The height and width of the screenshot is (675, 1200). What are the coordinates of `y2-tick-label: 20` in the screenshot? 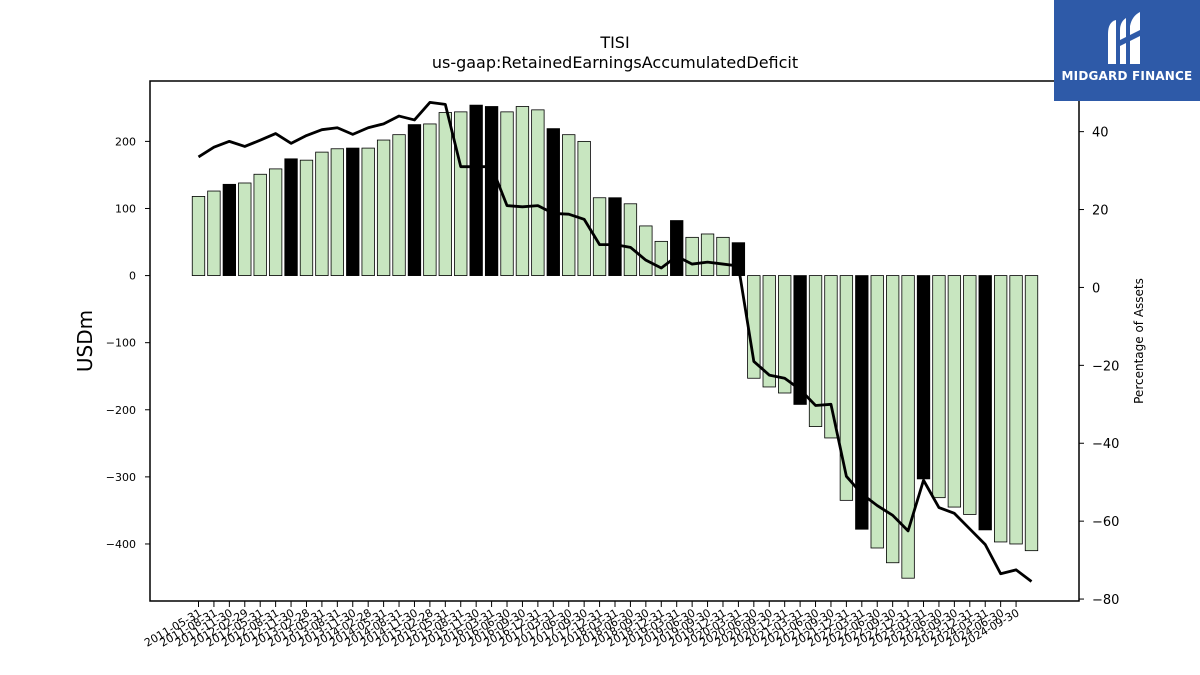 It's located at (1100, 211).